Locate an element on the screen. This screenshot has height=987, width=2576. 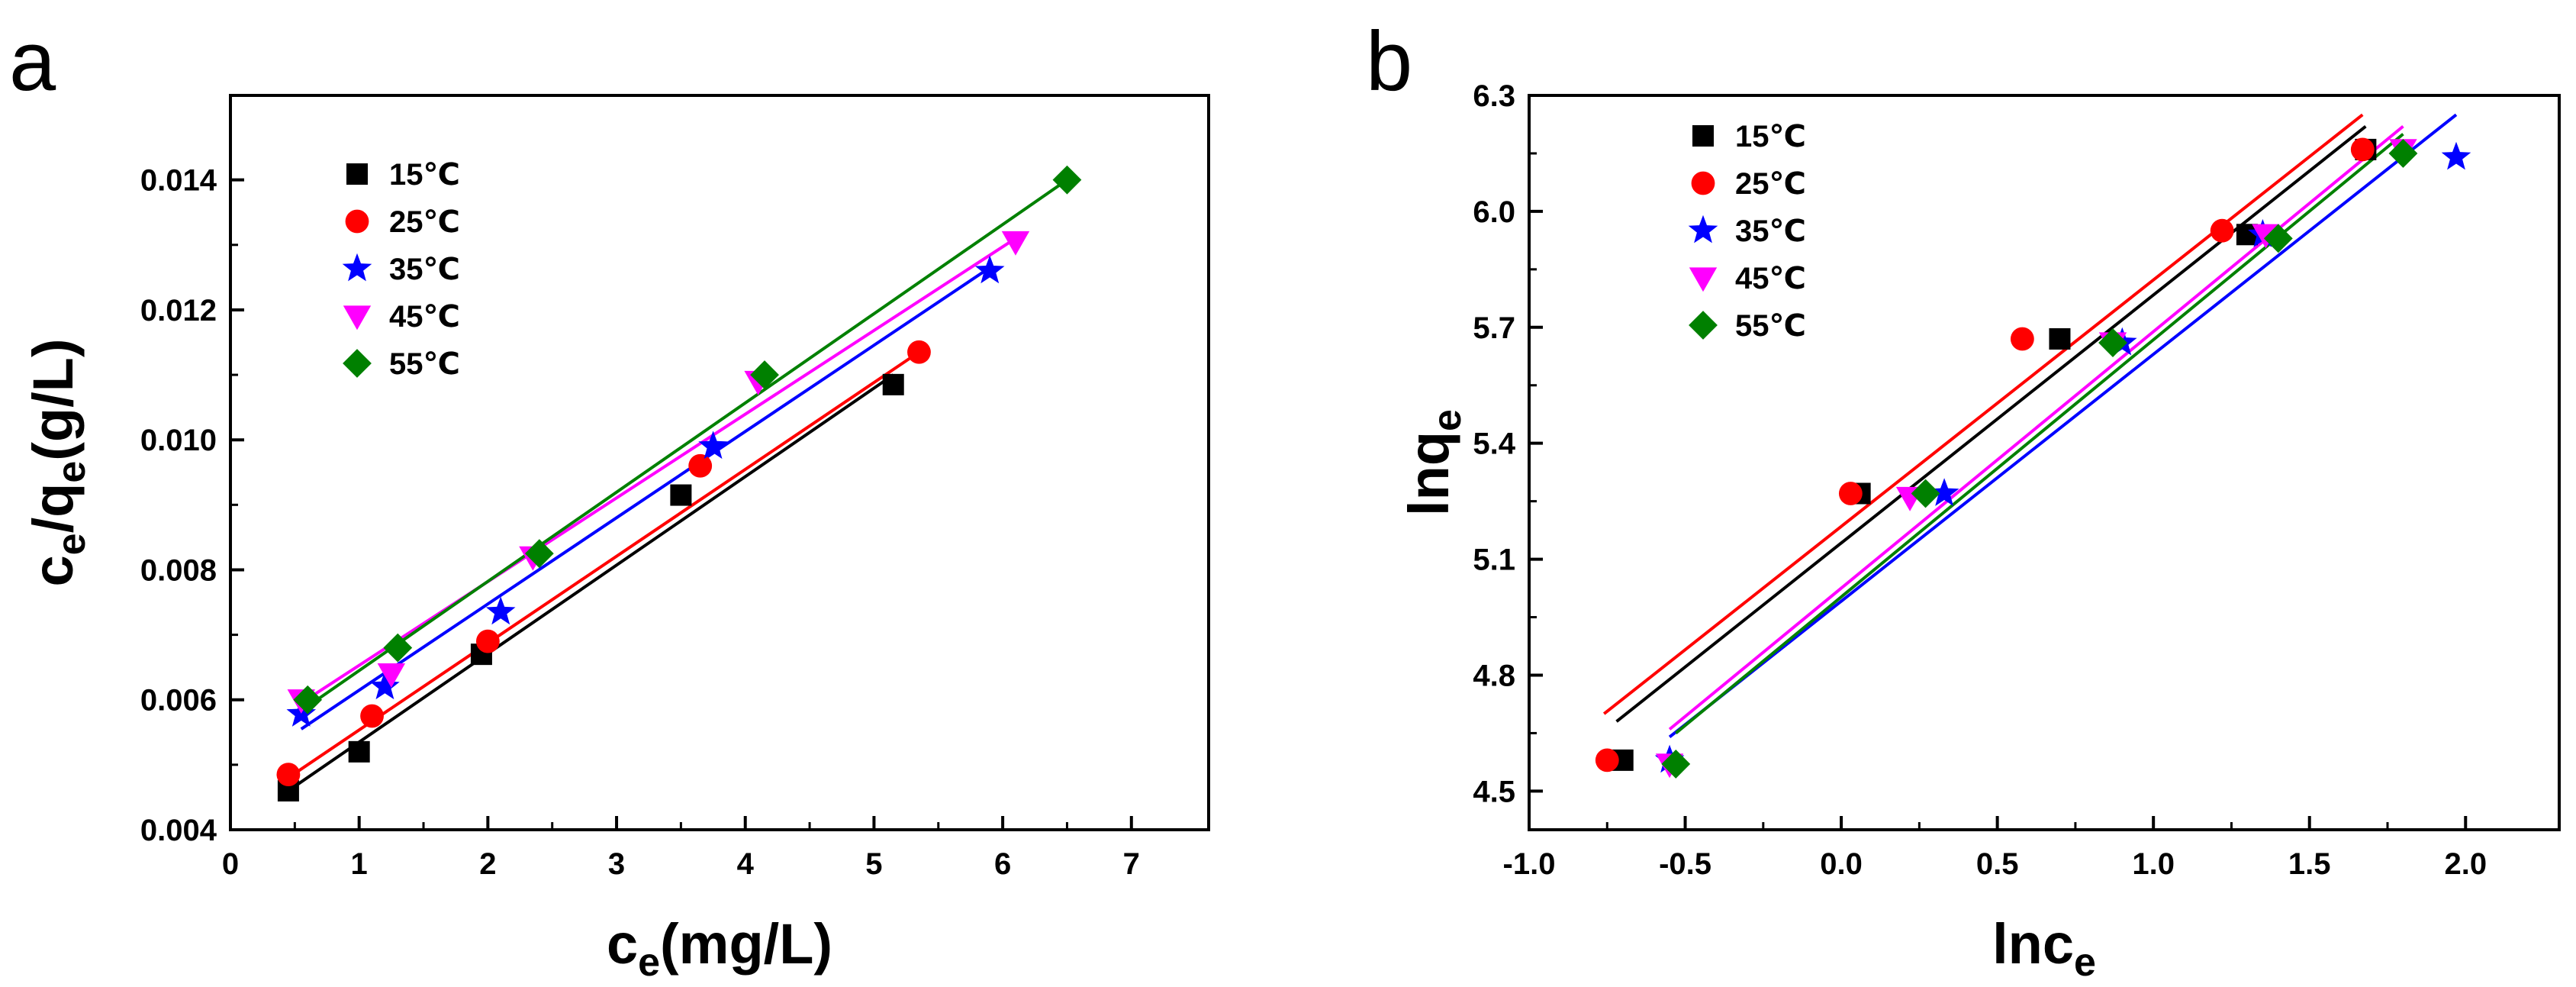
y-tick-label: 0.010 is located at coordinates (178, 441).